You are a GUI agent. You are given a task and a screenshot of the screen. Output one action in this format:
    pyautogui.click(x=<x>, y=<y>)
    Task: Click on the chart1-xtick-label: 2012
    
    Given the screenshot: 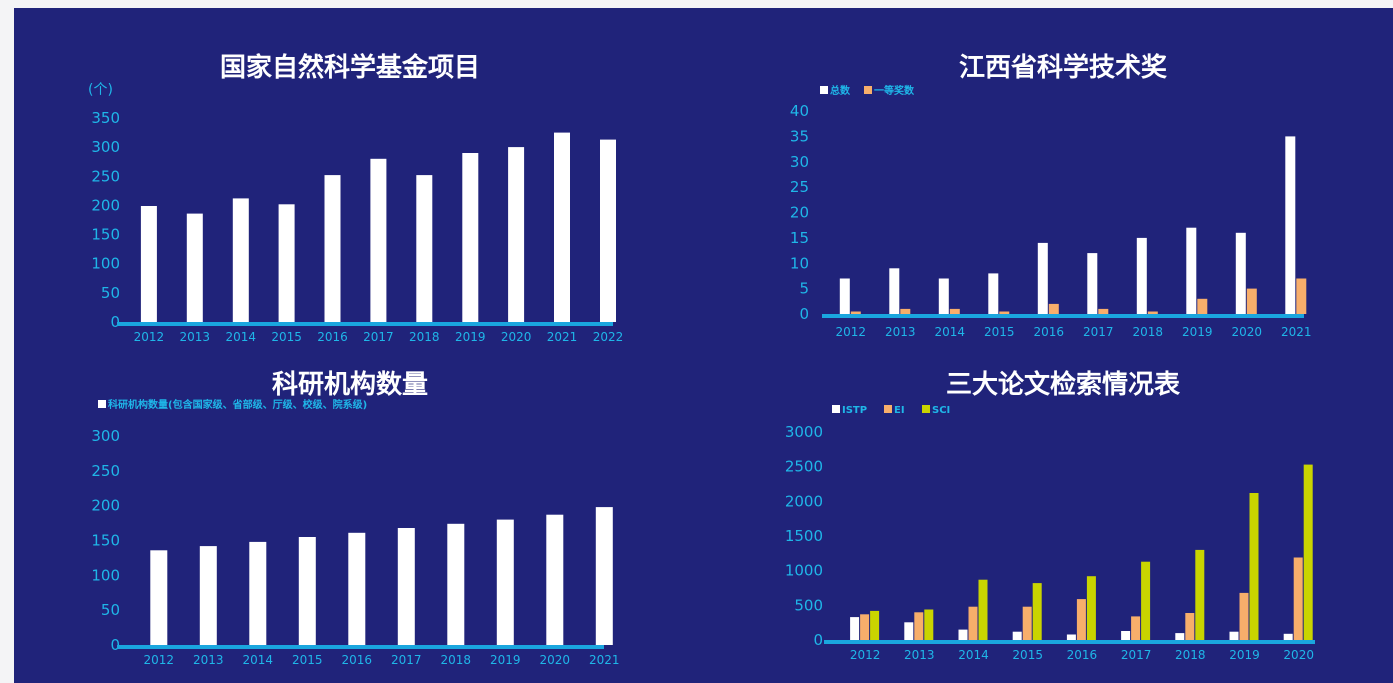 What is the action you would take?
    pyautogui.click(x=149, y=337)
    